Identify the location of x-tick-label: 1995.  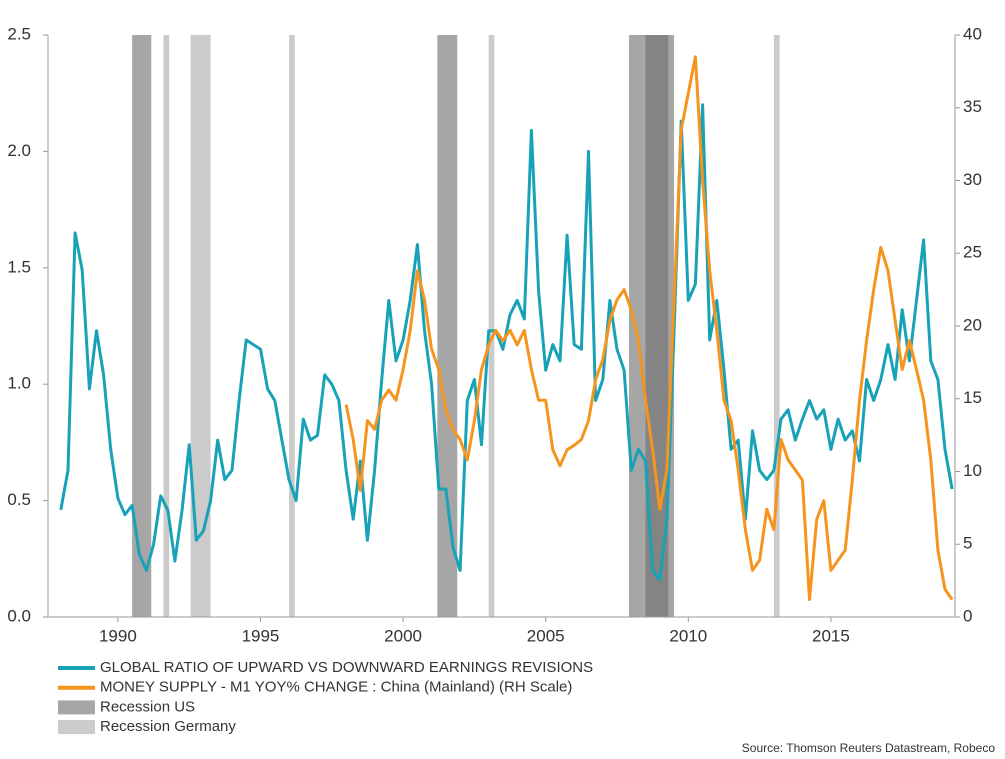
(261, 635).